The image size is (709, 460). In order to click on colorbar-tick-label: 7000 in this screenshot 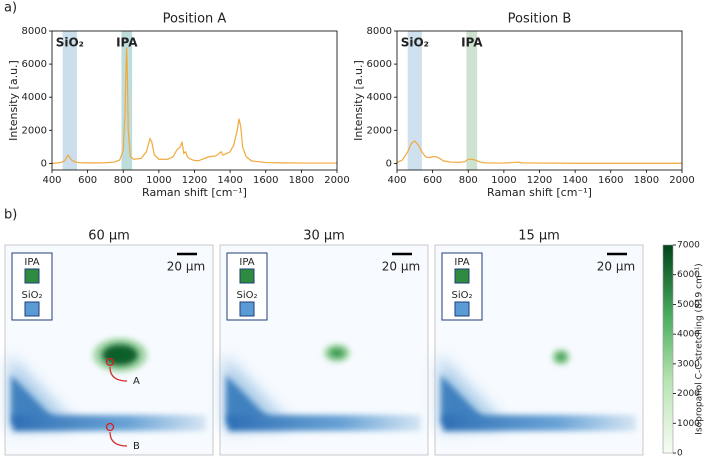, I will do `click(688, 246)`.